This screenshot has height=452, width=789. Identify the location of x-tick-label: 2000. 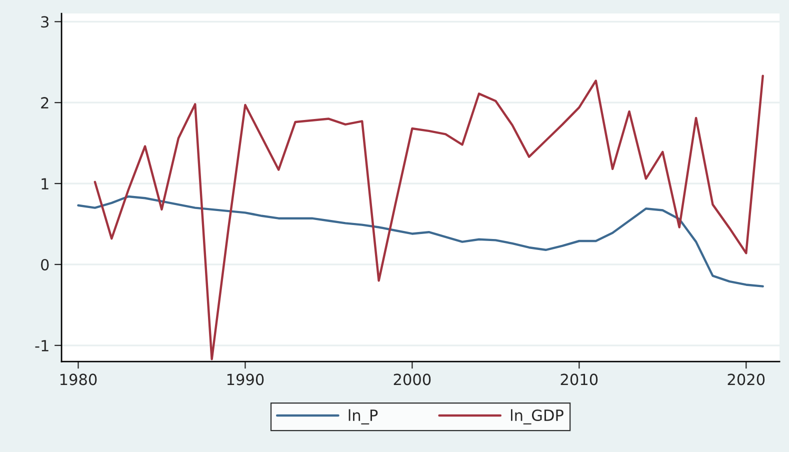
(412, 380).